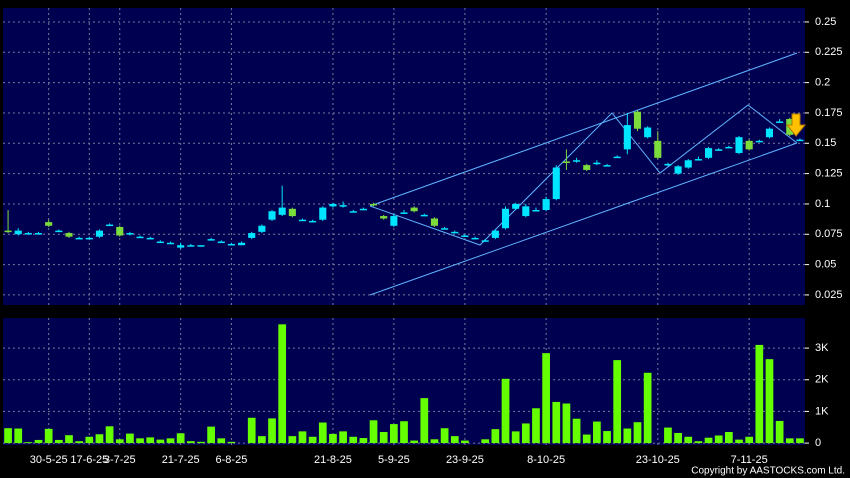 The height and width of the screenshot is (478, 850). Describe the element at coordinates (822, 411) in the screenshot. I see `y-tick-label: 1K` at that location.